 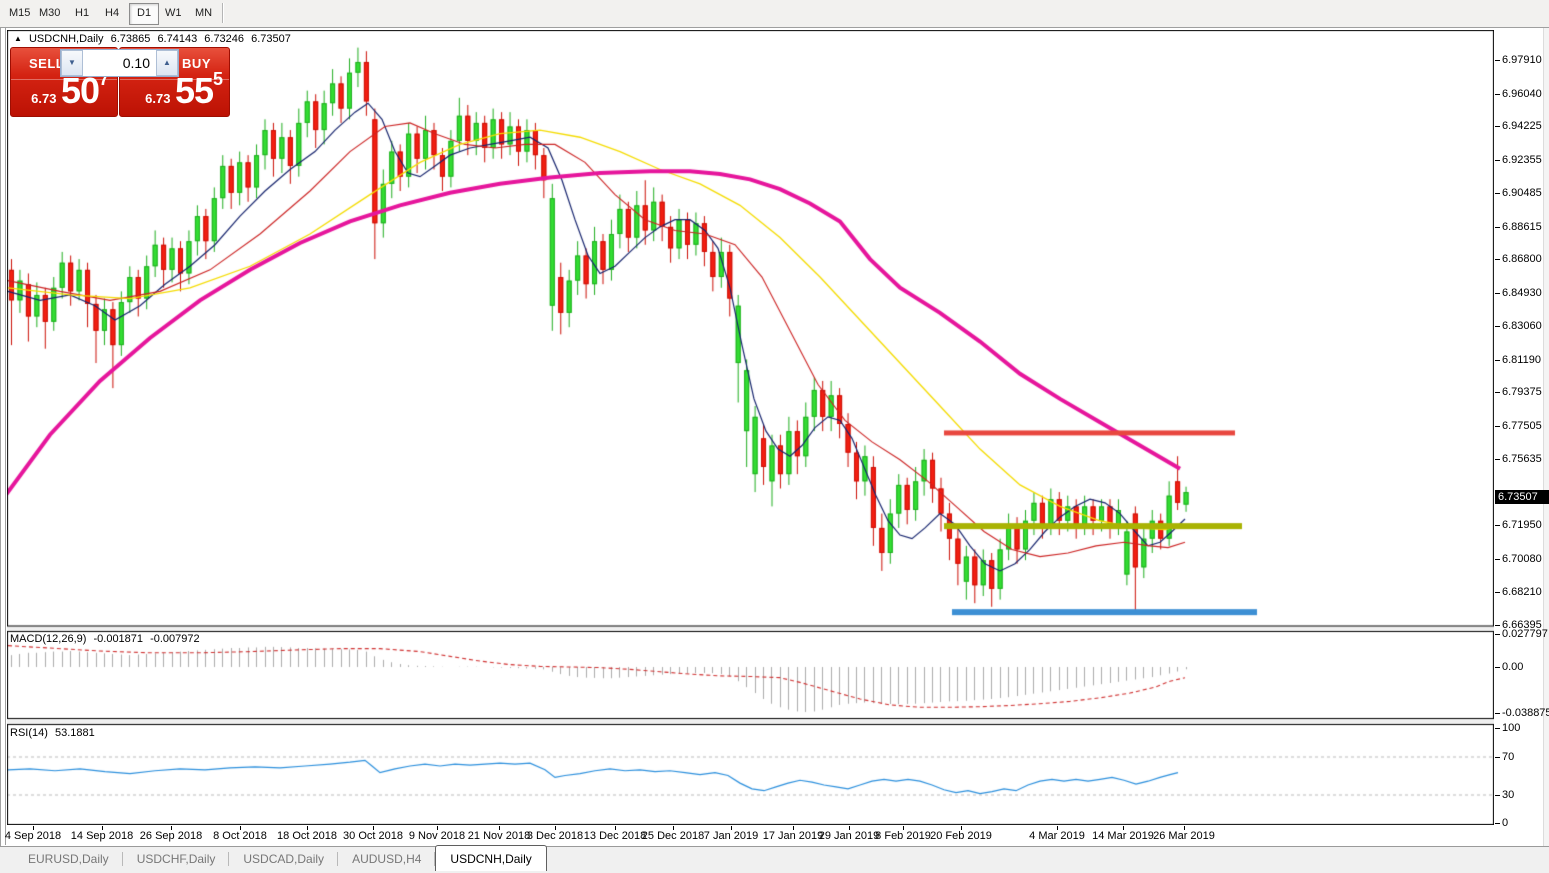 I want to click on price-axis-label: 6.94225, so click(x=1522, y=126).